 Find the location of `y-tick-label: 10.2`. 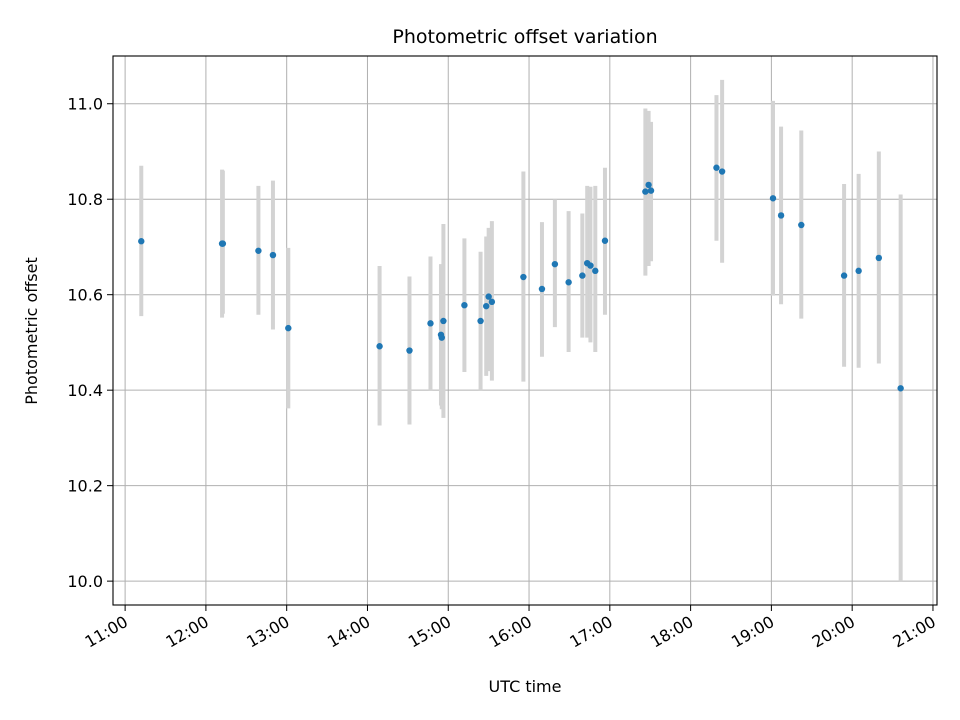

y-tick-label: 10.2 is located at coordinates (85, 486).